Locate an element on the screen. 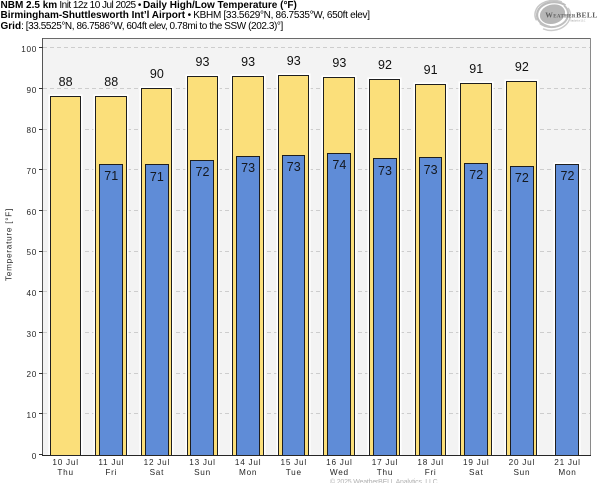  svg-text: Analytics LLC is located at coordinates (578, 21).